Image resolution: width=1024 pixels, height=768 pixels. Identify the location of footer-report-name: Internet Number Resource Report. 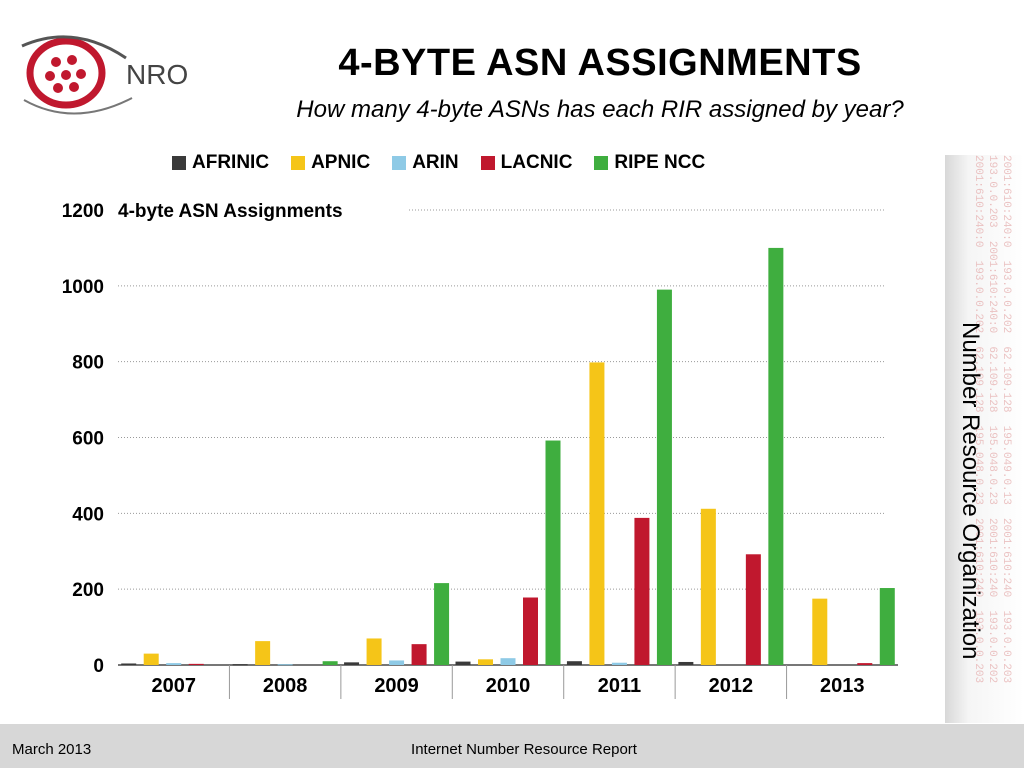
(524, 749).